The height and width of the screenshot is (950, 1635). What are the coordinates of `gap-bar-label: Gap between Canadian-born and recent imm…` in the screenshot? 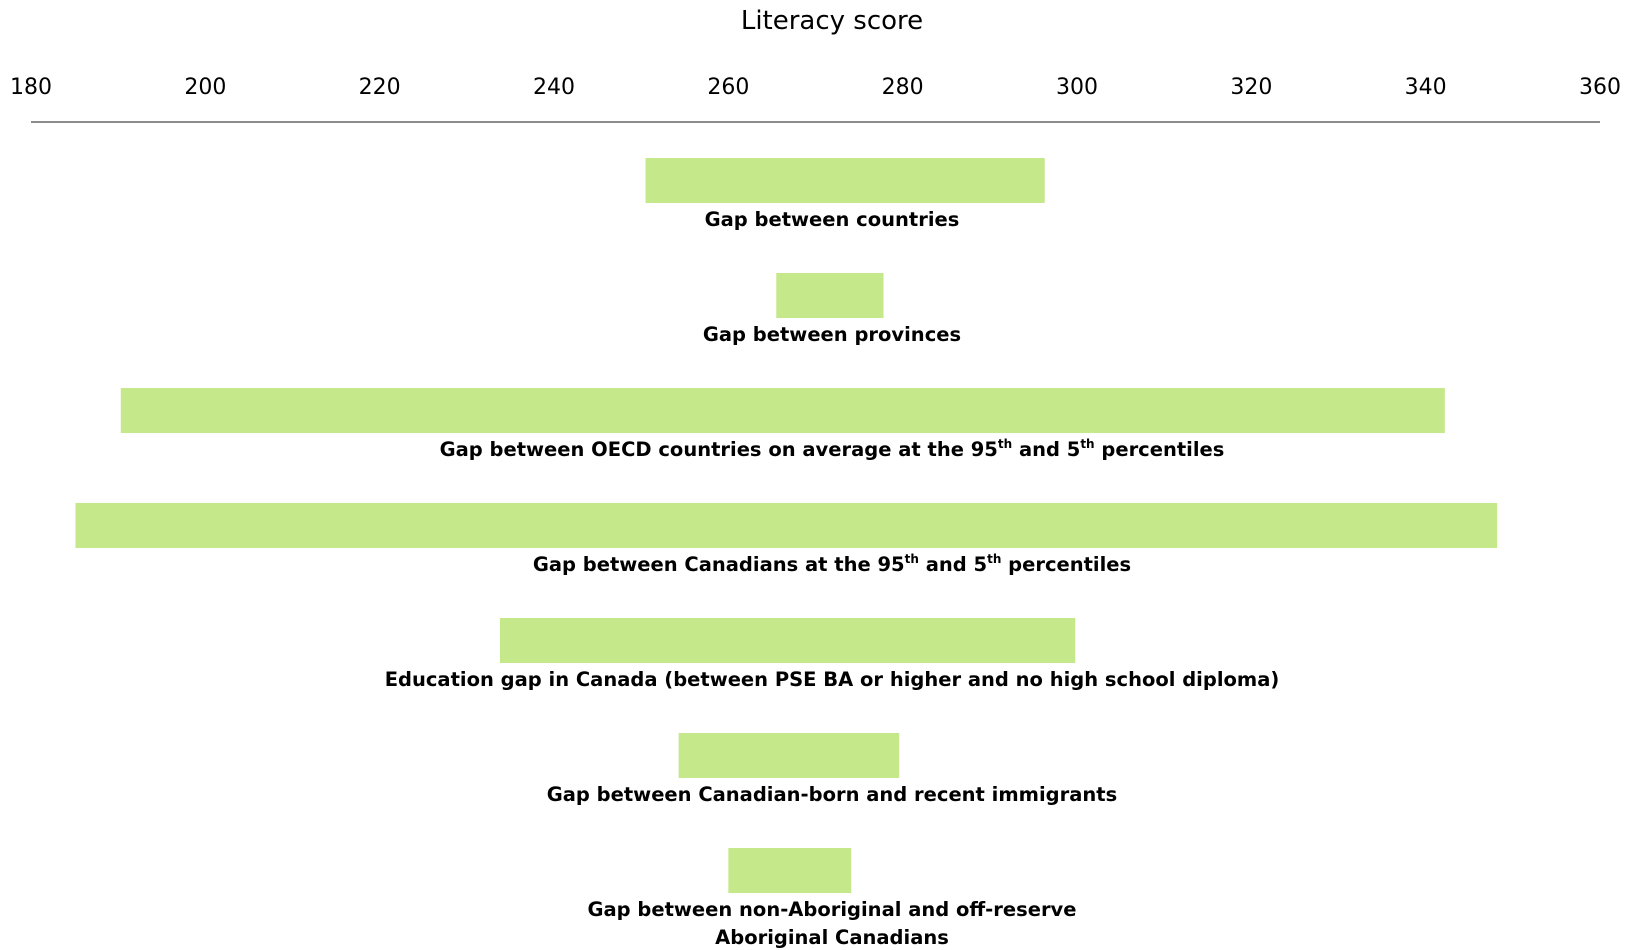 It's located at (832, 794).